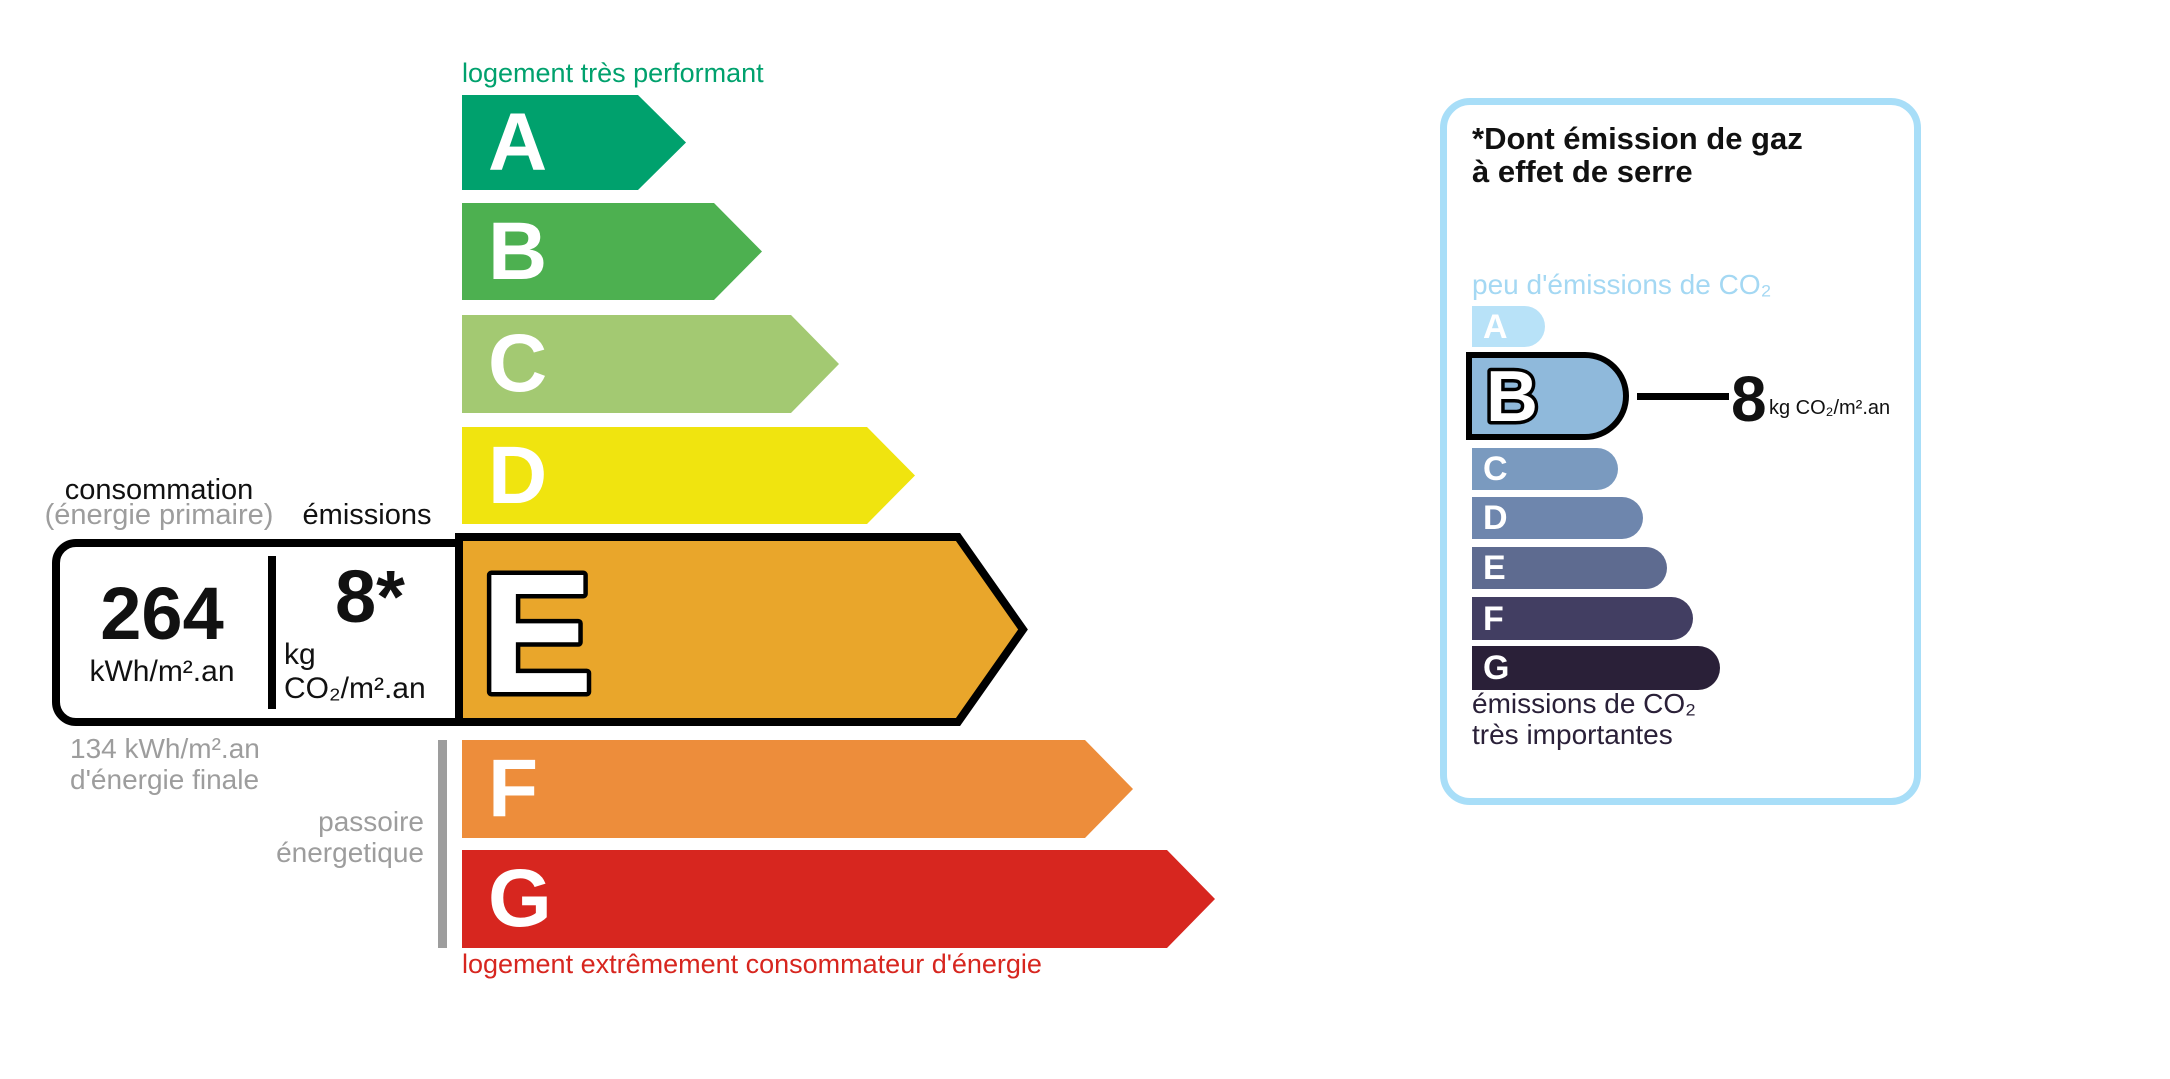 The image size is (2170, 1079). I want to click on energy-sieve-bracket-bar, so click(442, 844).